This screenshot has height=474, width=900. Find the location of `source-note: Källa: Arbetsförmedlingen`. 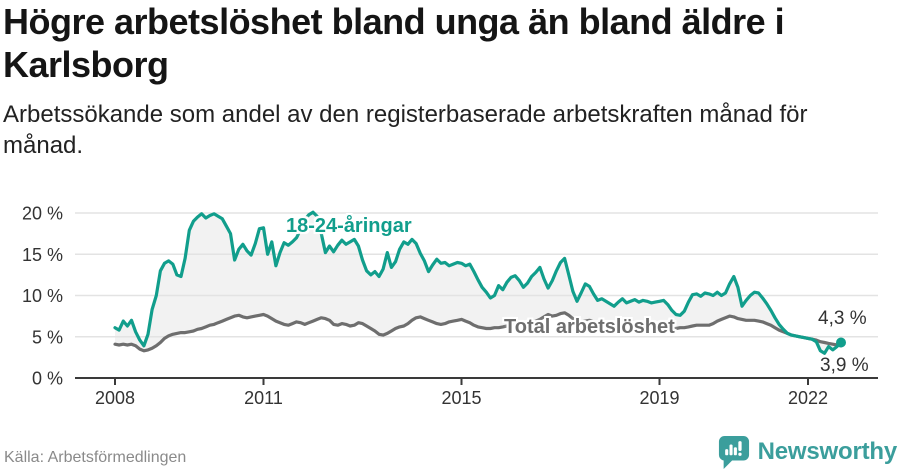

source-note: Källa: Arbetsförmedlingen is located at coordinates (95, 457).